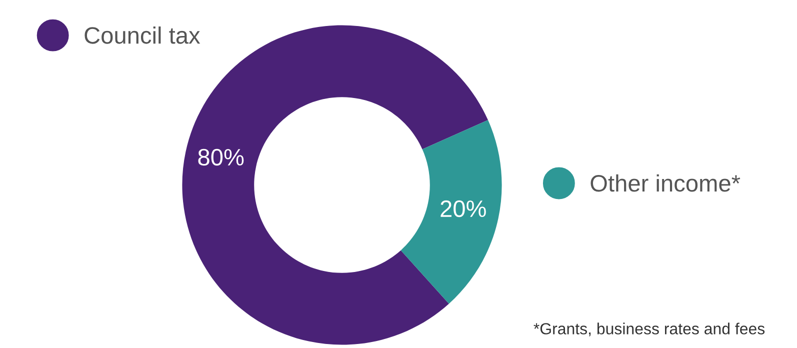  Describe the element at coordinates (142, 35) in the screenshot. I see `legend-label: Council tax` at that location.